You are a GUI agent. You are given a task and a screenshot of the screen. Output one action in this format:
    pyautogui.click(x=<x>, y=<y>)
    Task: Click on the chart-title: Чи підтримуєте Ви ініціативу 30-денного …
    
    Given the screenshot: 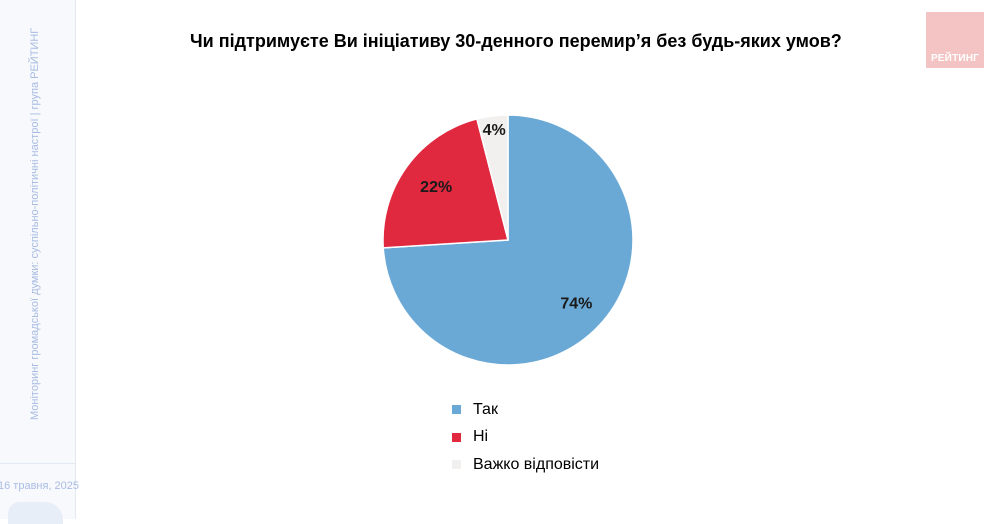 What is the action you would take?
    pyautogui.click(x=516, y=41)
    